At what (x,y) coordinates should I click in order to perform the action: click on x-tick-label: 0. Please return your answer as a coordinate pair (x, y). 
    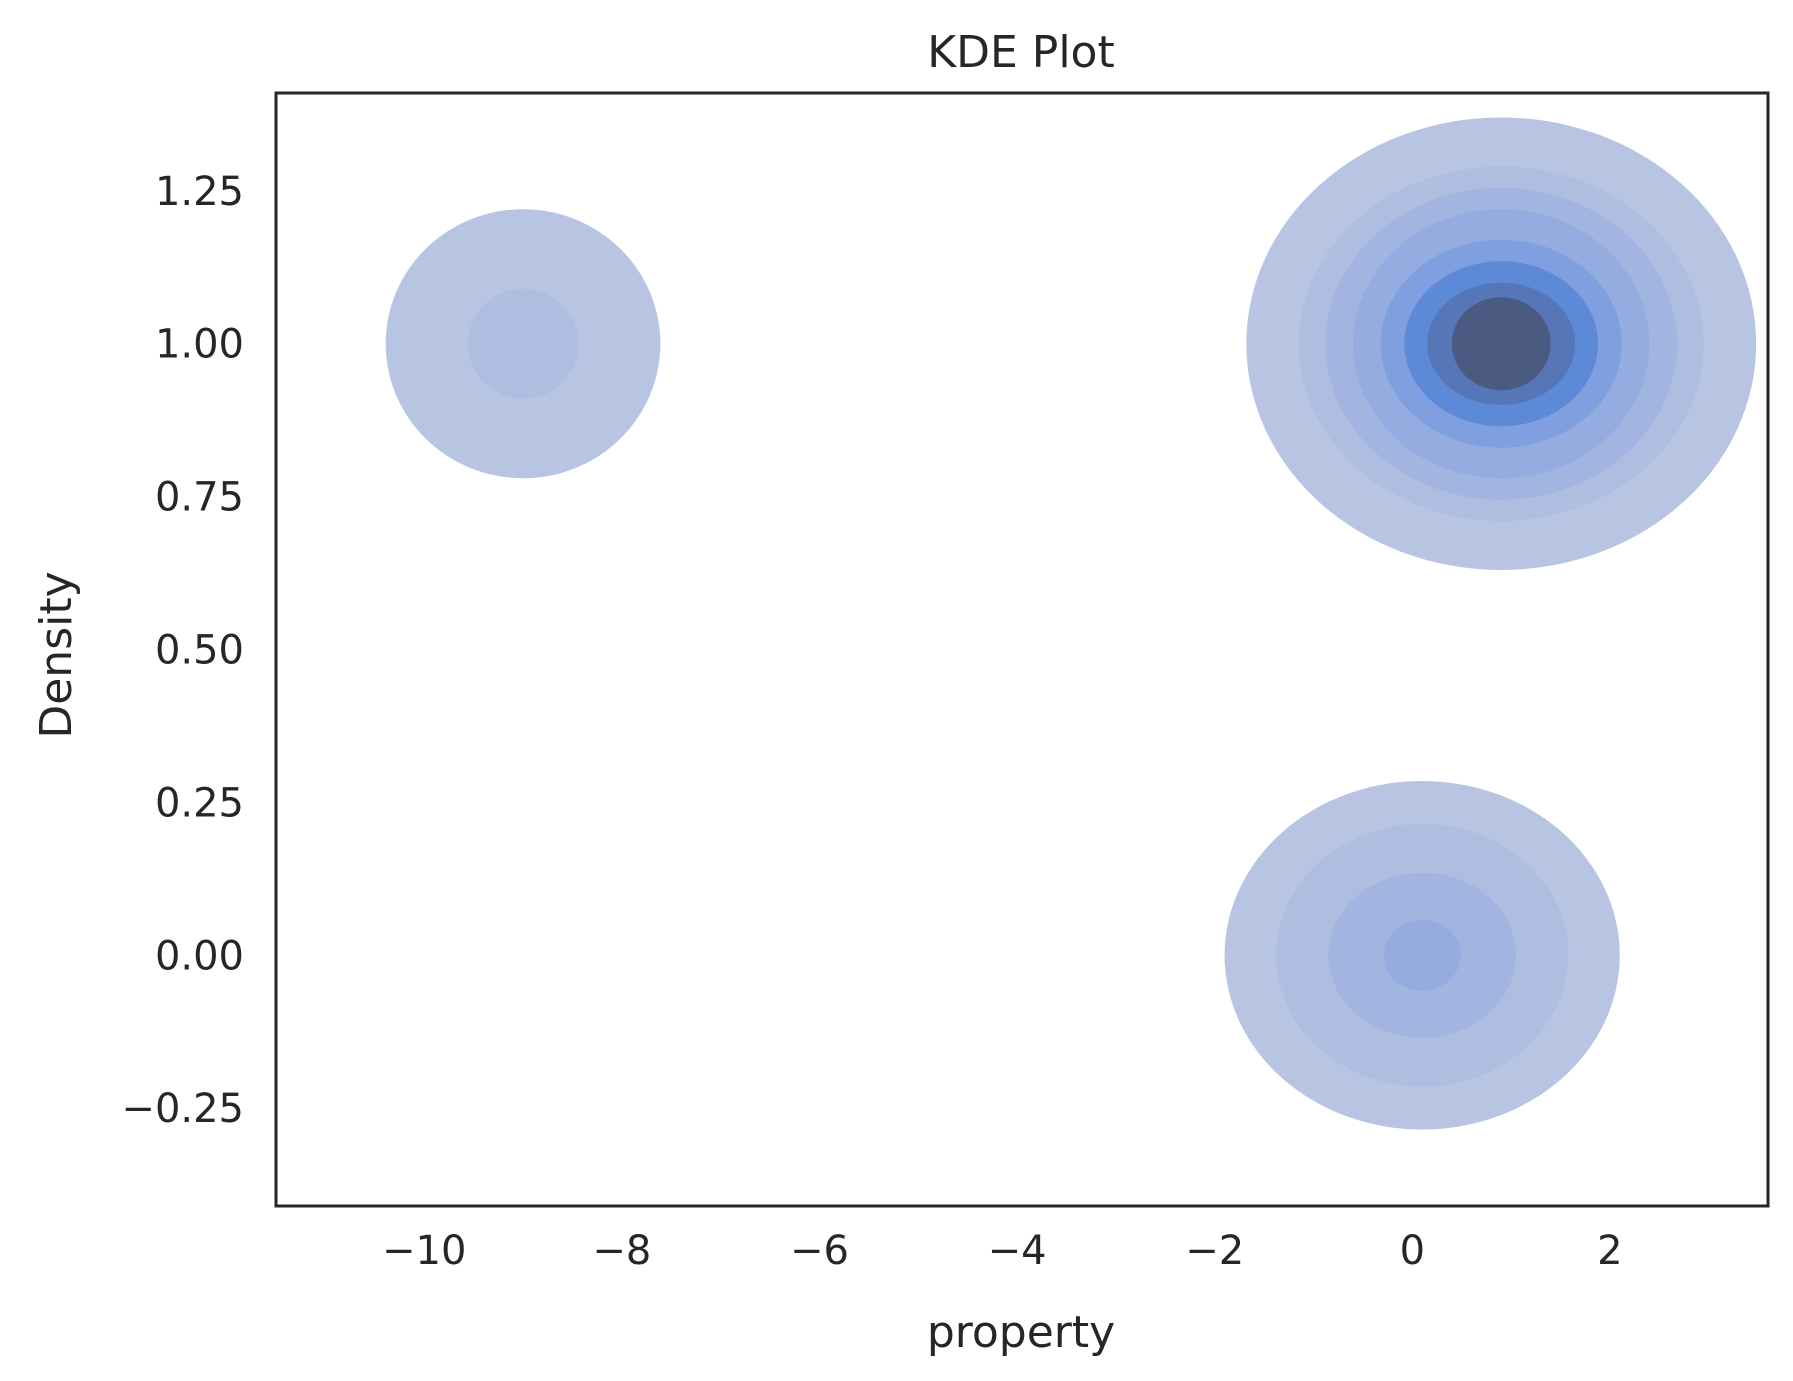
    Looking at the image, I should click on (1412, 1251).